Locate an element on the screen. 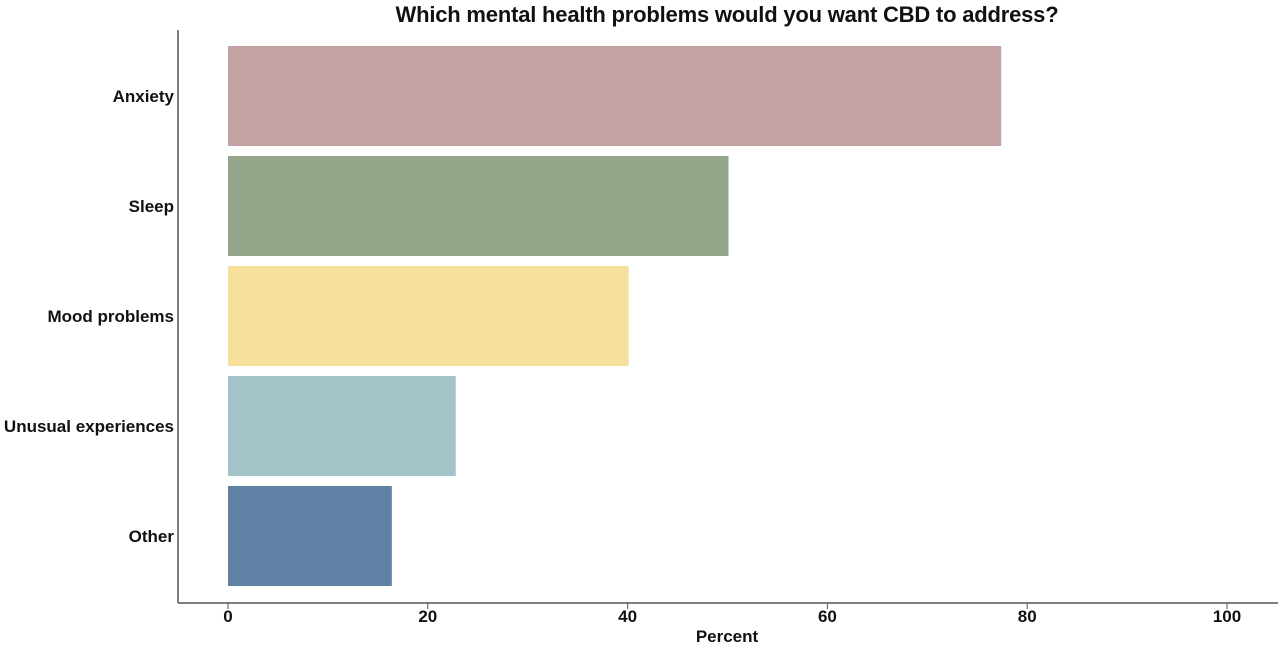 This screenshot has height=646, width=1280. bar-unusual-experiences is located at coordinates (342, 426).